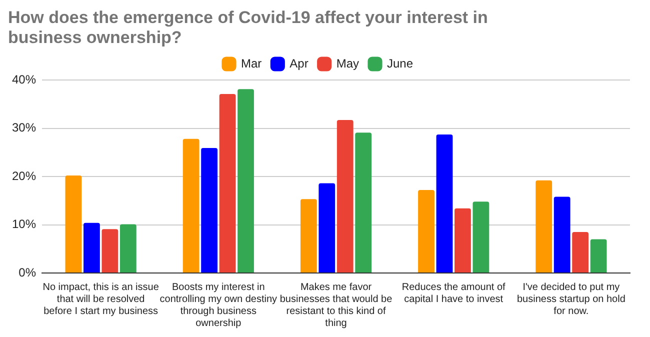 The height and width of the screenshot is (337, 650). What do you see at coordinates (24, 79) in the screenshot?
I see `y-tick-label: 40%` at bounding box center [24, 79].